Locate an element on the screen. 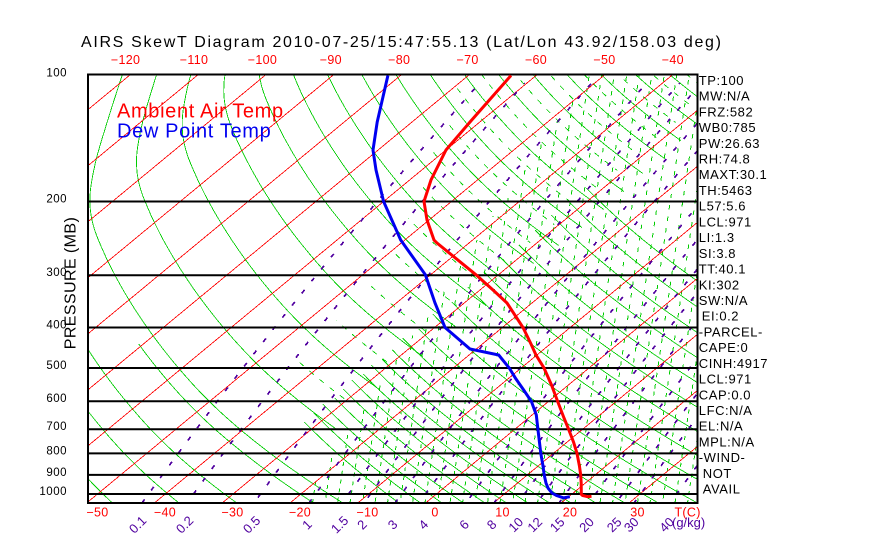 Image resolution: width=870 pixels, height=560 pixels. svg-text: FRZ:582 is located at coordinates (726, 111).